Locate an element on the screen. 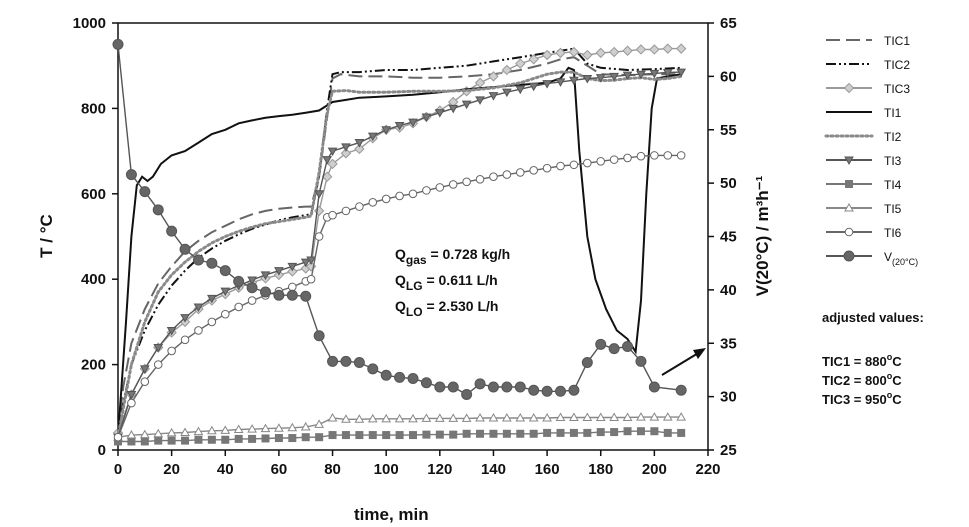  left-y-tick-label: 0 is located at coordinates (102, 450).